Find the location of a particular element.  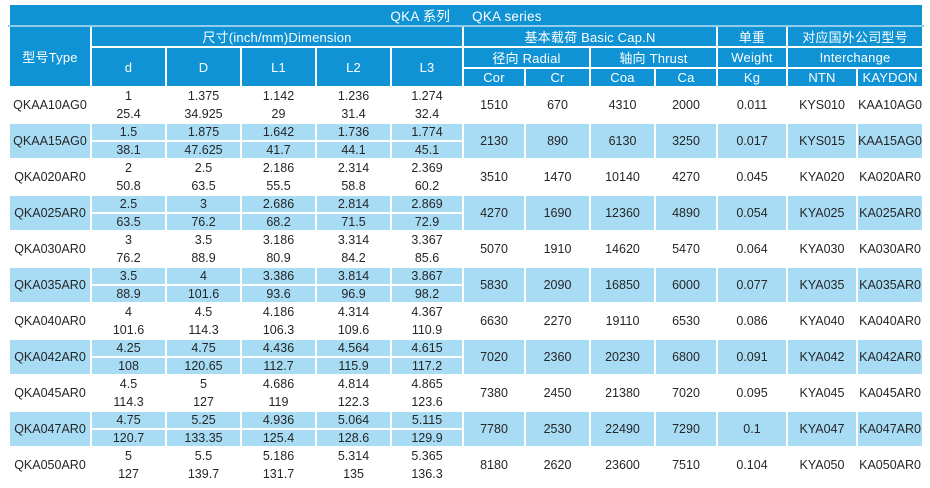

interchange-kaydon-cell: KA040AR0 is located at coordinates (890, 321).